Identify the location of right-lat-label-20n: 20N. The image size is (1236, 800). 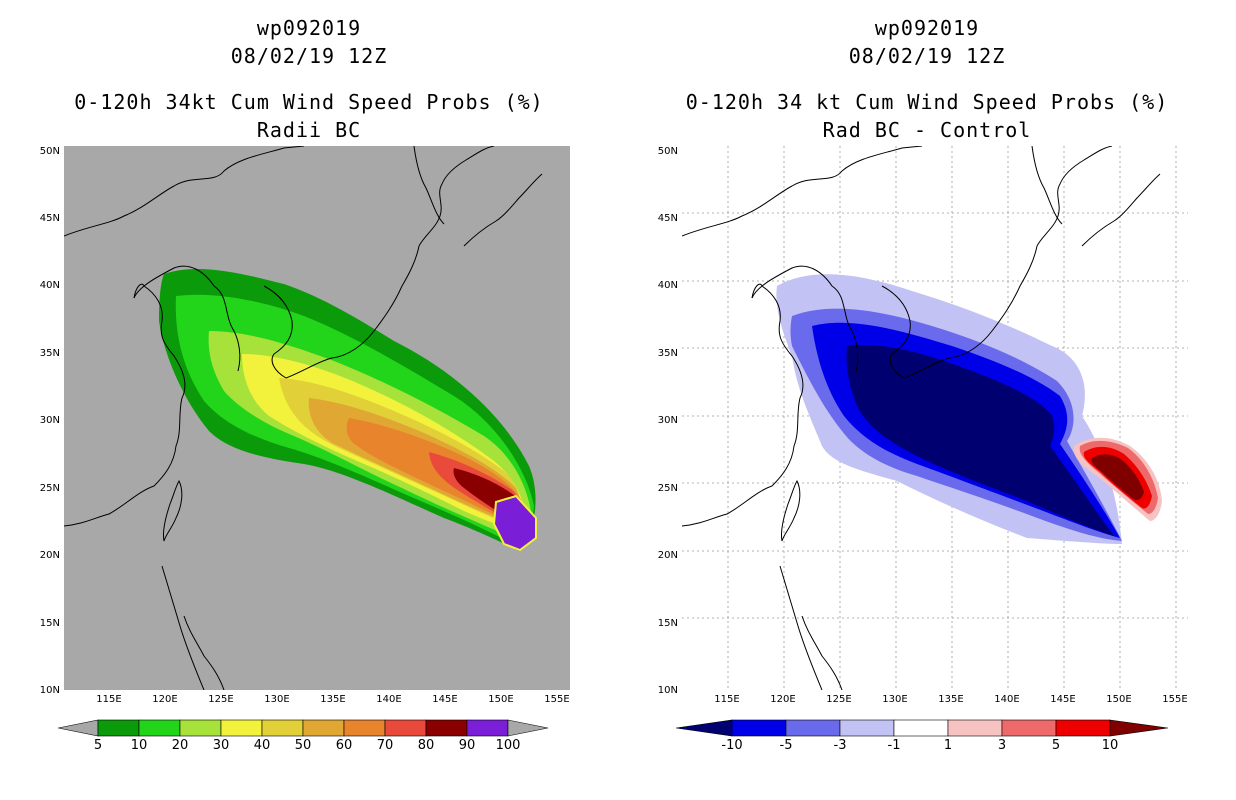
(667, 555).